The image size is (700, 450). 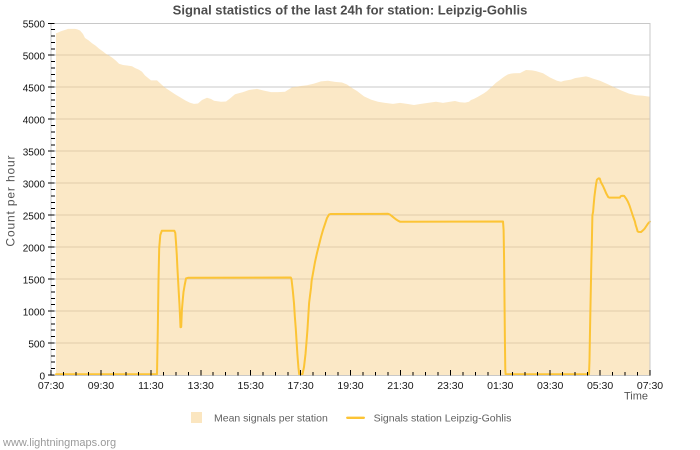 I want to click on svg-text: www.lightningmaps.org, so click(x=59, y=443).